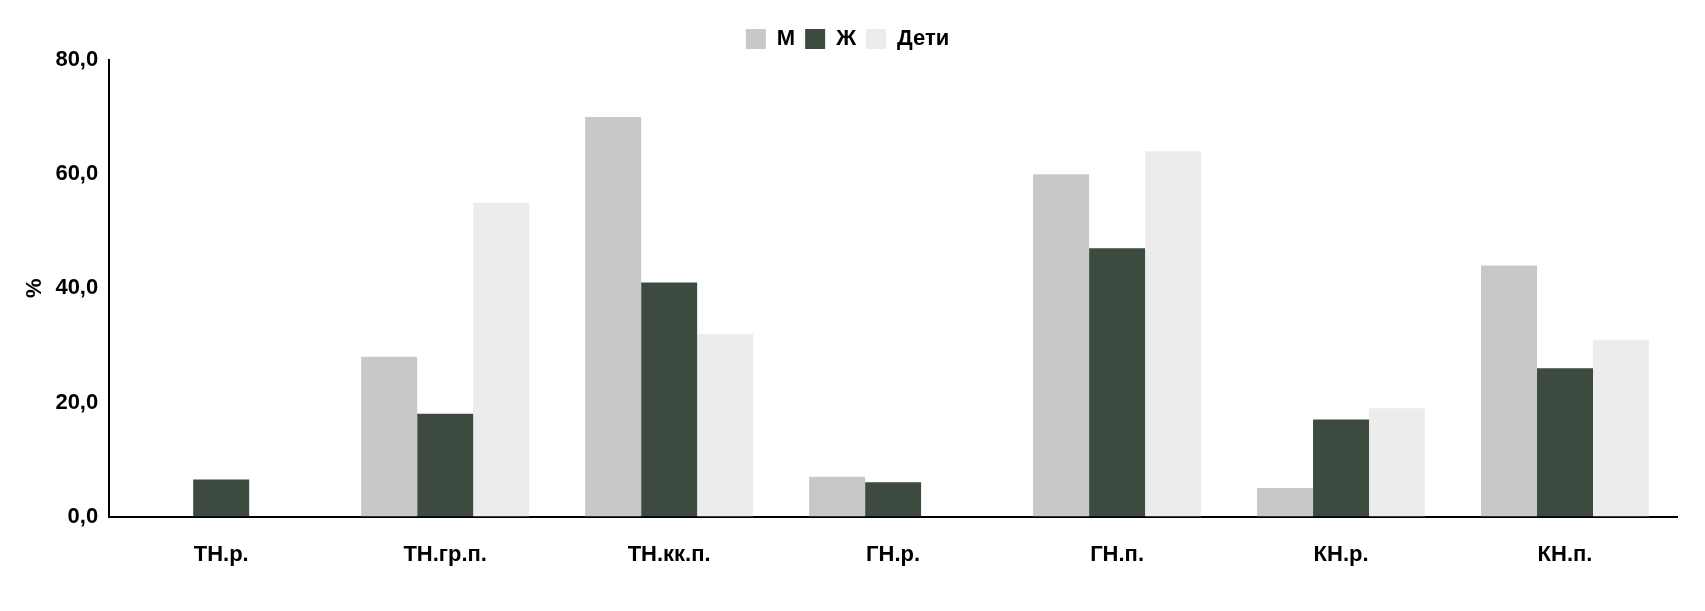 This screenshot has width=1705, height=611. What do you see at coordinates (445, 553) in the screenshot?
I see `x-tick-label: ТН.гр.п.` at bounding box center [445, 553].